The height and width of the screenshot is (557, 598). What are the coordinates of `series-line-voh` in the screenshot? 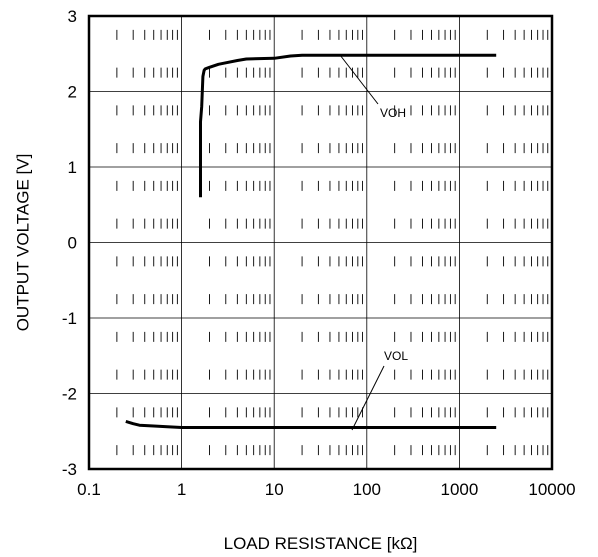 It's located at (348, 125).